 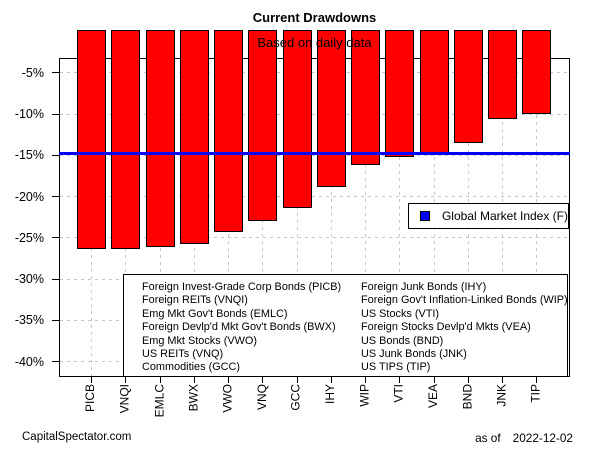 I want to click on chart-title: Current Drawdowns, so click(x=314, y=17).